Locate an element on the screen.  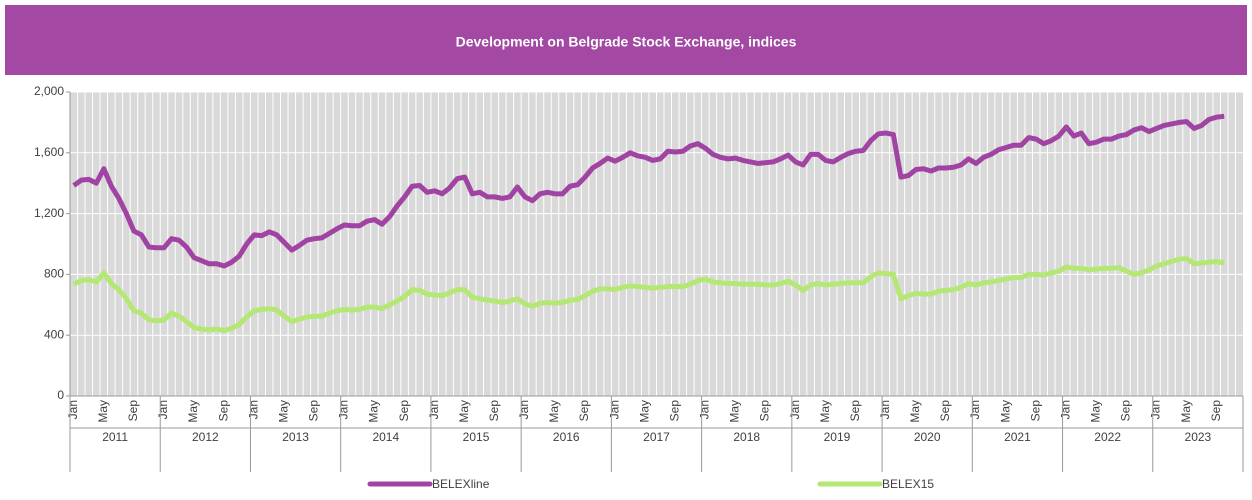
year-label: 2019 is located at coordinates (837, 437).